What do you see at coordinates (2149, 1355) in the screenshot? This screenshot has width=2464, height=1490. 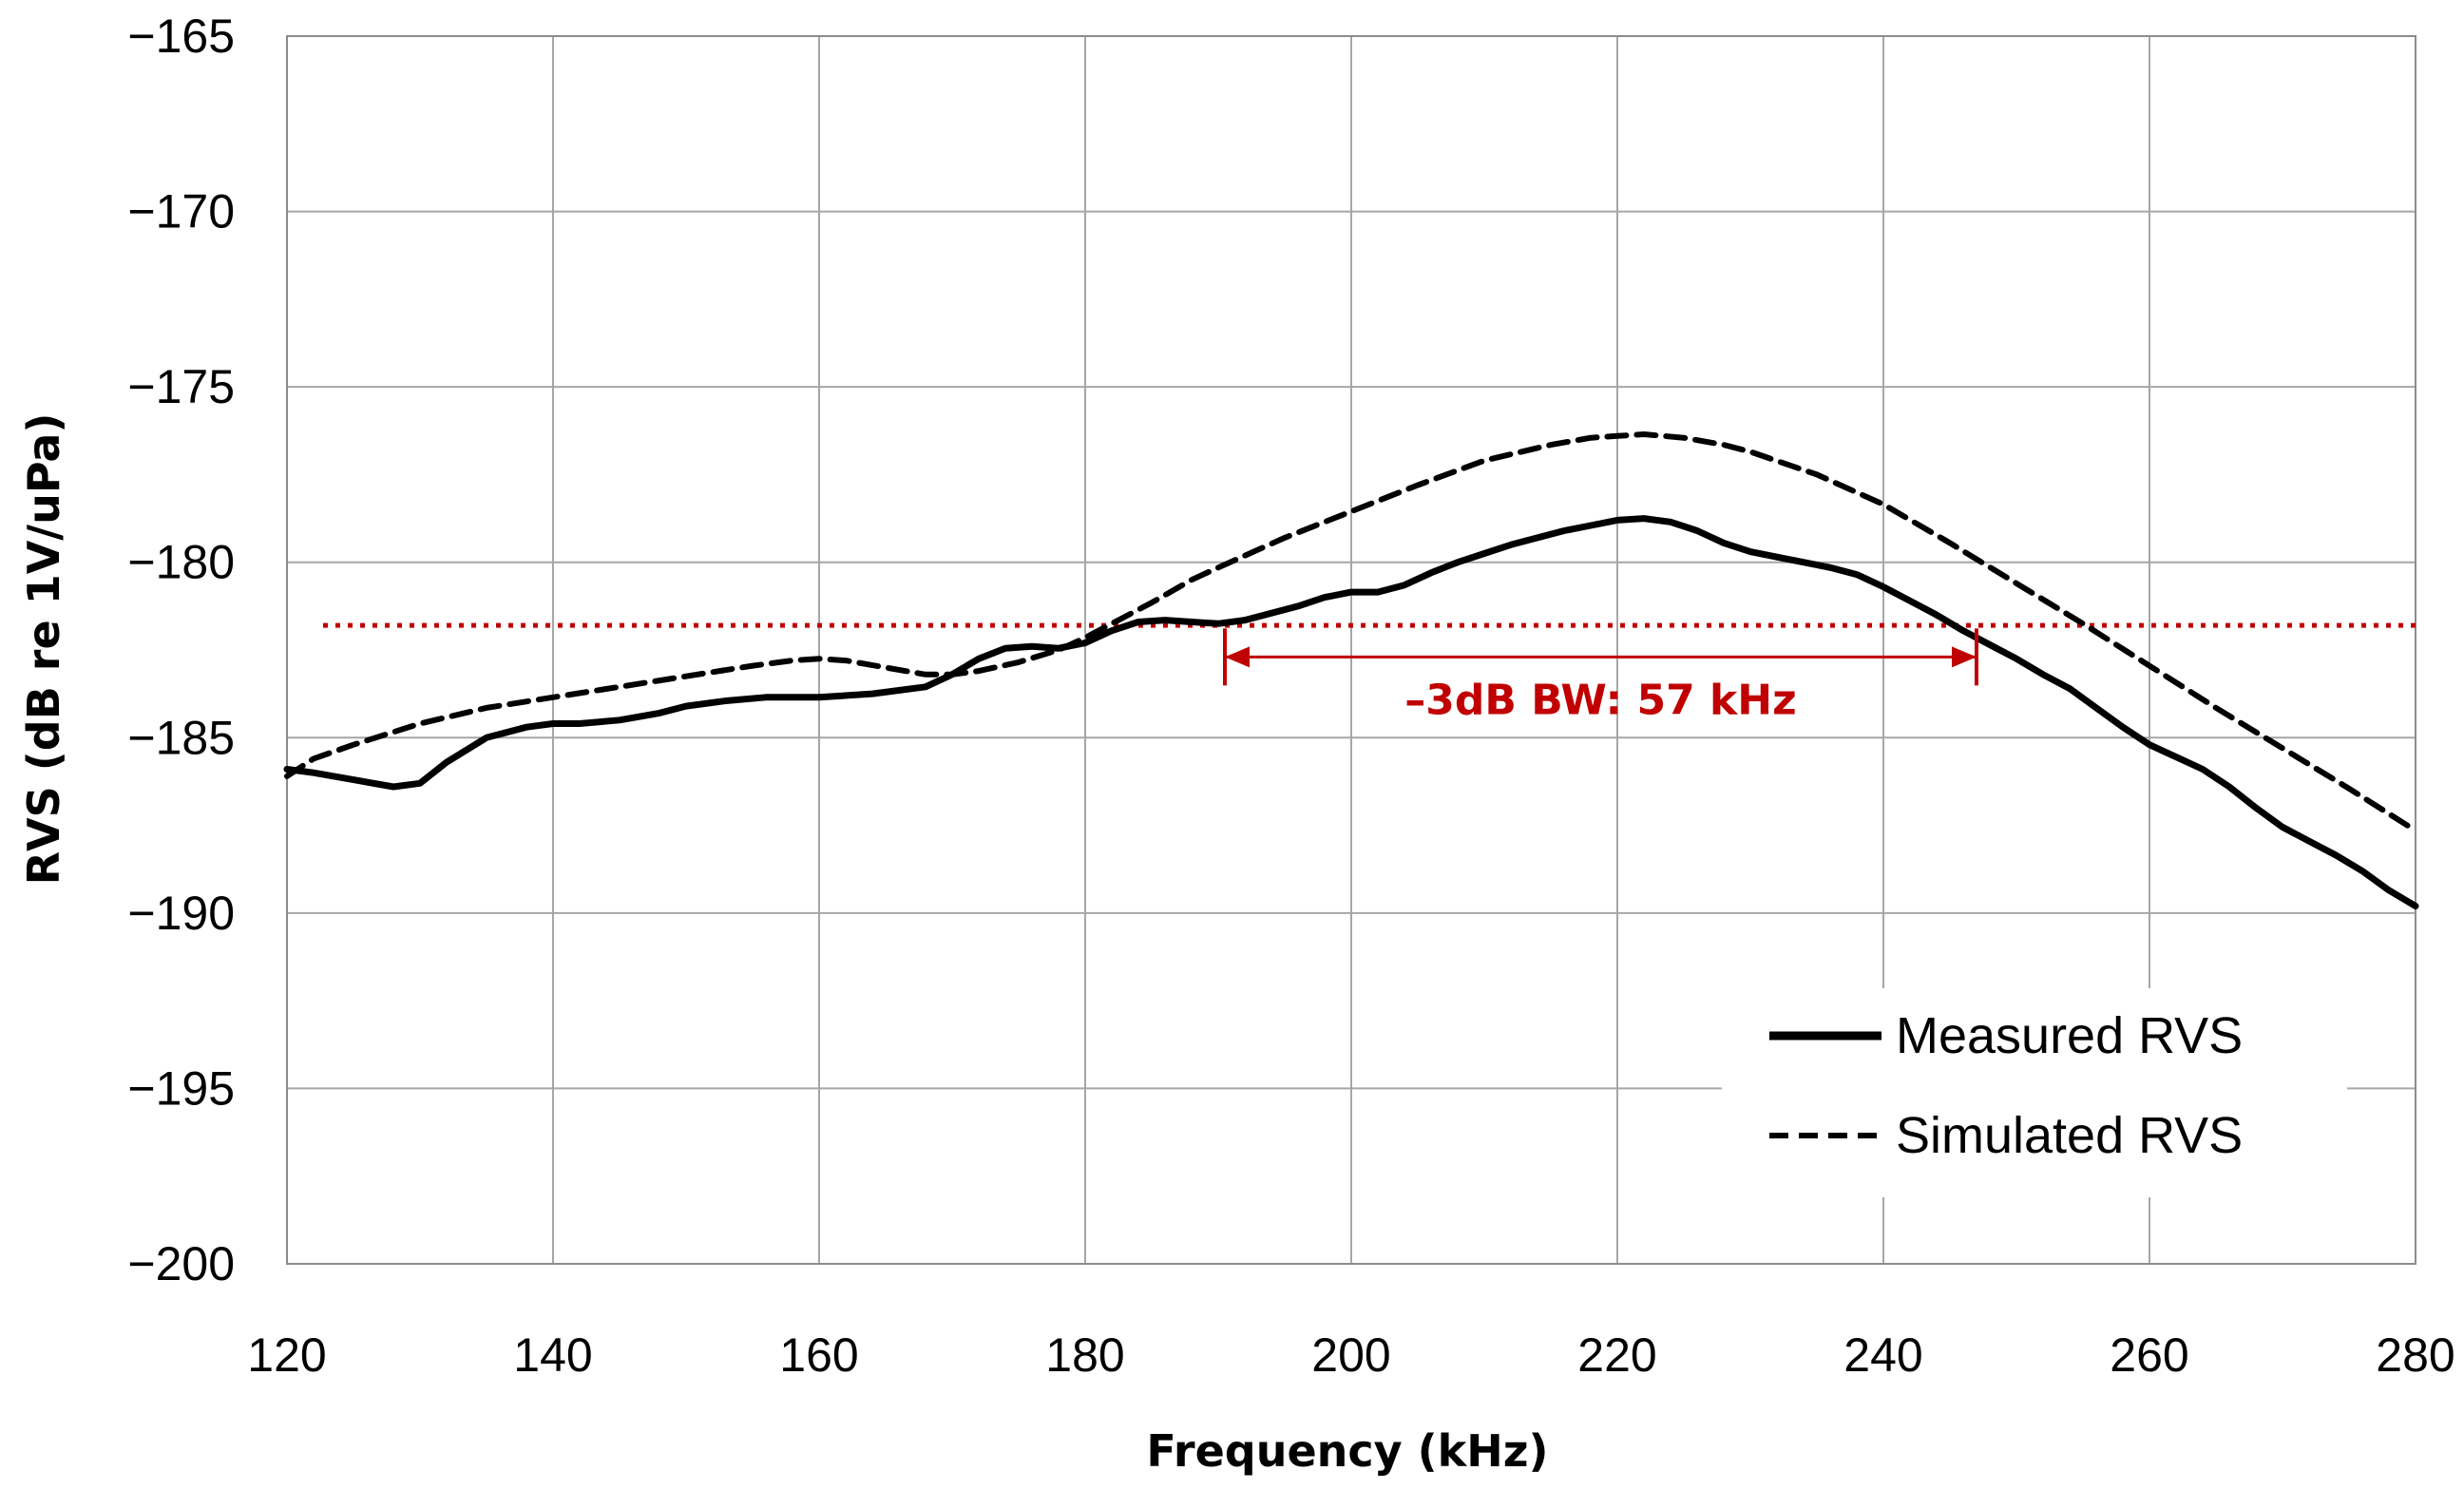 I see `x-tick-label: 260` at bounding box center [2149, 1355].